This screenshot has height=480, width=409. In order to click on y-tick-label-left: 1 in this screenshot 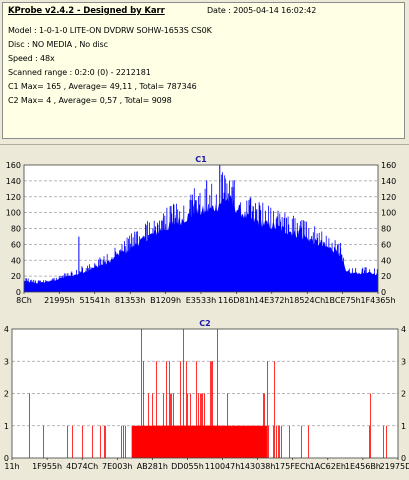, I will do `click(6, 426)`.